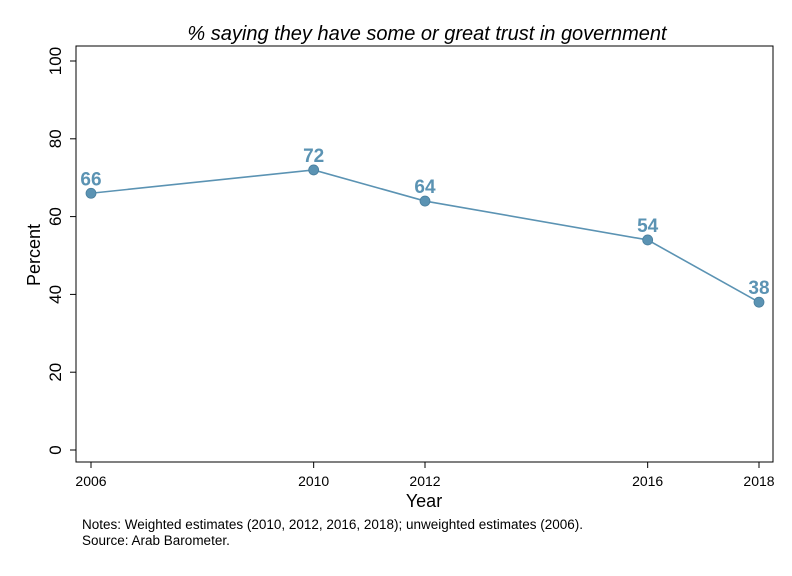 This screenshot has width=792, height=576. I want to click on y-tick-label: 80, so click(55, 138).